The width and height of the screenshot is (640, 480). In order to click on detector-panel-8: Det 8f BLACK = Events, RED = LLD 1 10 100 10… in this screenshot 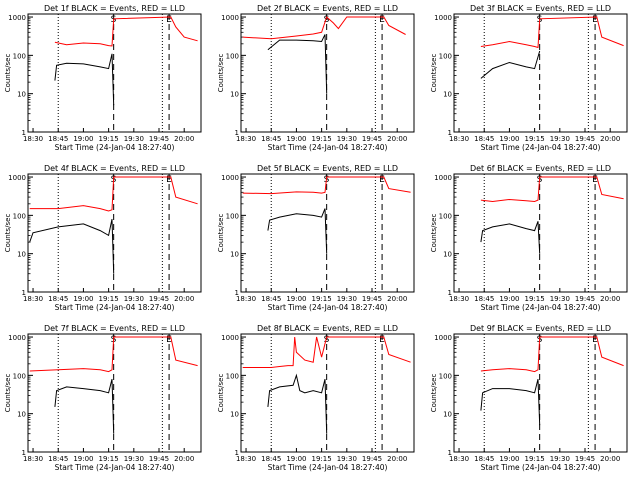, I will do `click(316, 398)`.